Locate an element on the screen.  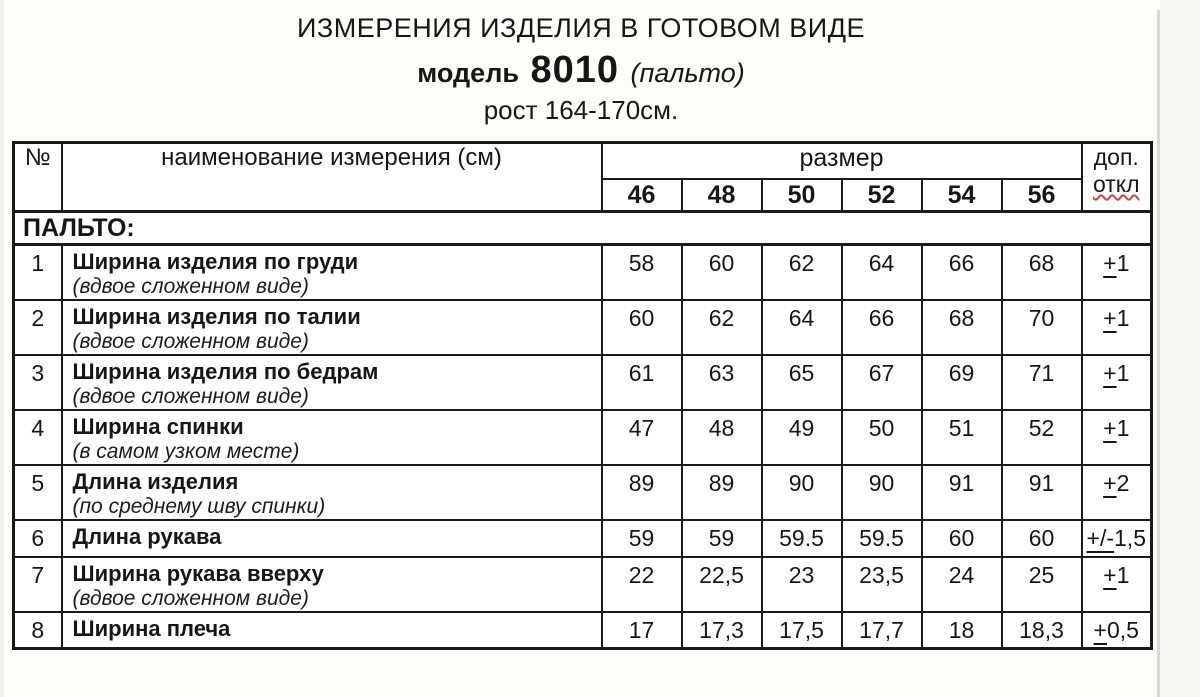
col-header-size-group: размер is located at coordinates (841, 160).